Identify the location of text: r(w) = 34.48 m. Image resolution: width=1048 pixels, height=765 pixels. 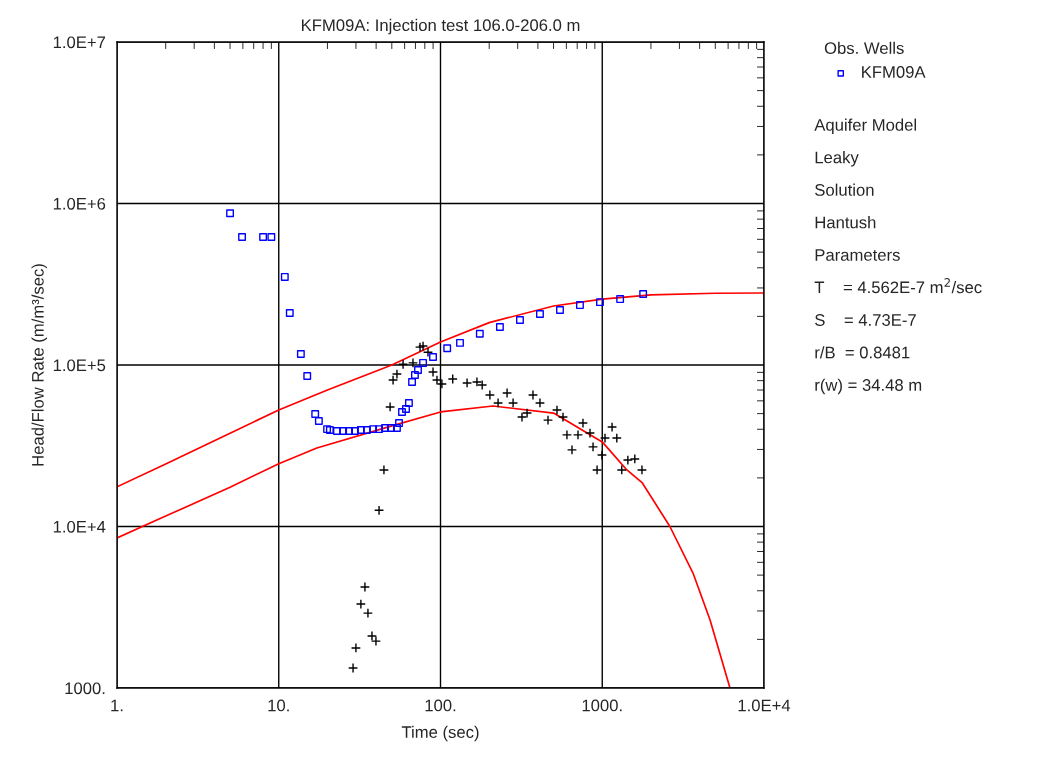
(868, 386).